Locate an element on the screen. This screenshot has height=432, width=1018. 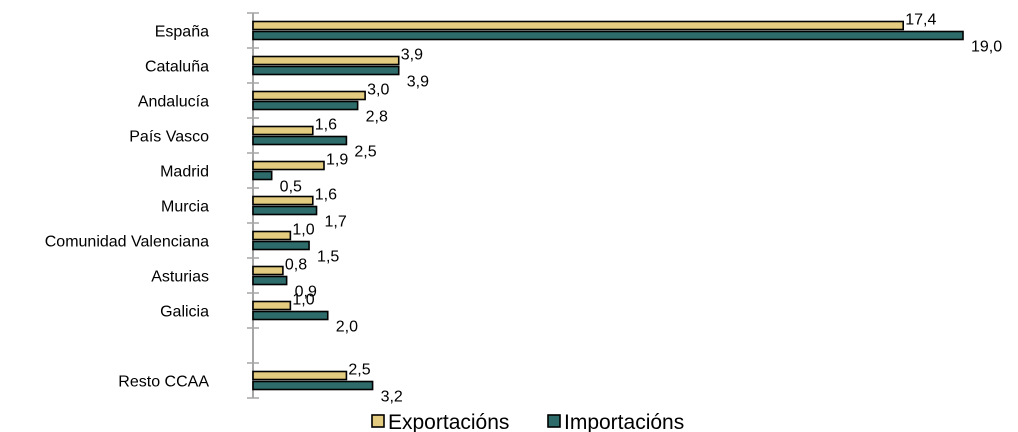
category-label: España is located at coordinates (182, 32).